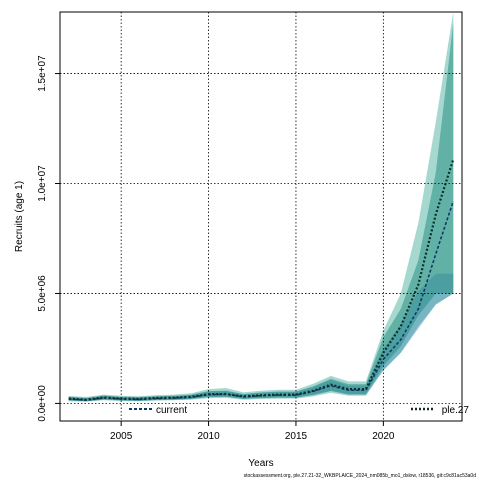 The image size is (480, 480). I want to click on y-tick-label: 5.0e+06, so click(42, 293).